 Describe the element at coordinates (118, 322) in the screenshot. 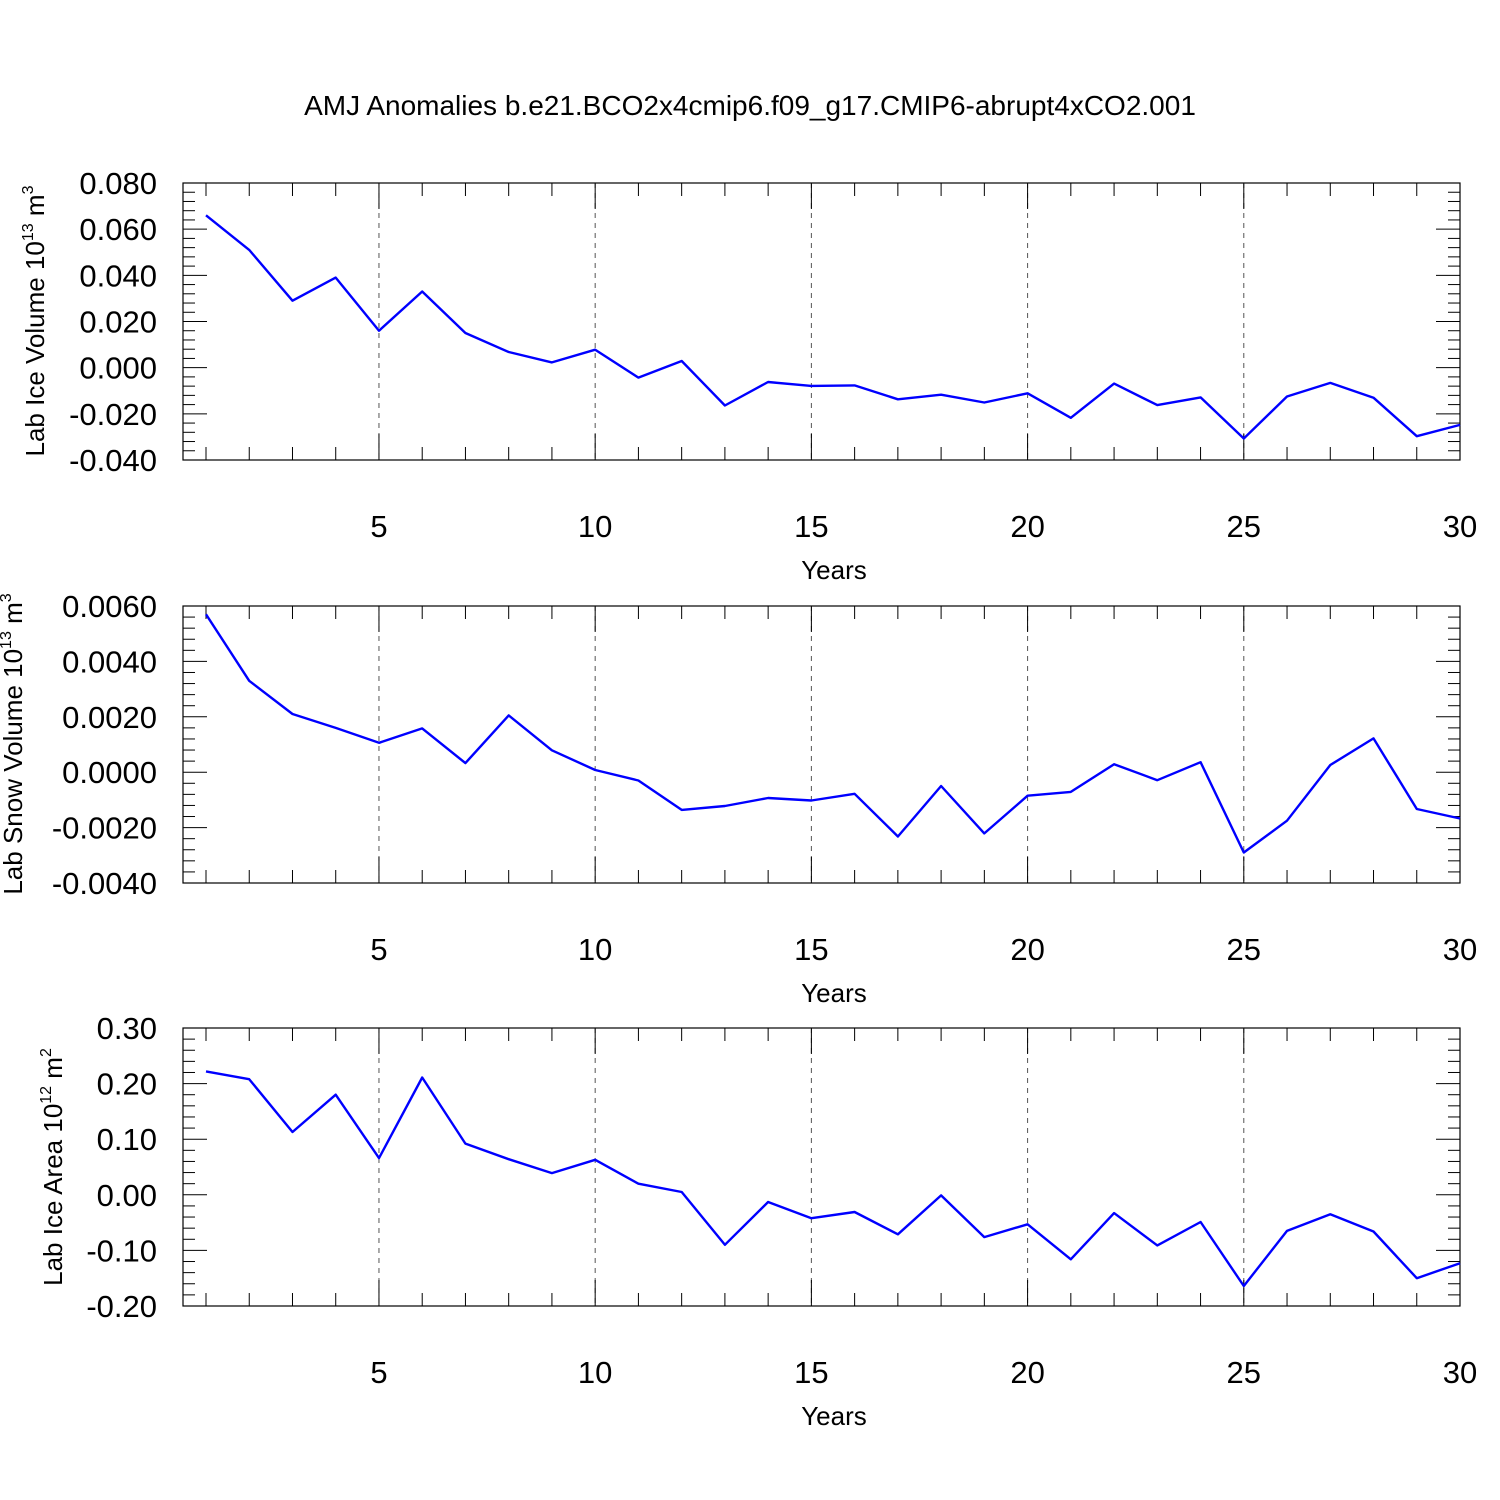

I see `y-tick-label: 0.020` at that location.